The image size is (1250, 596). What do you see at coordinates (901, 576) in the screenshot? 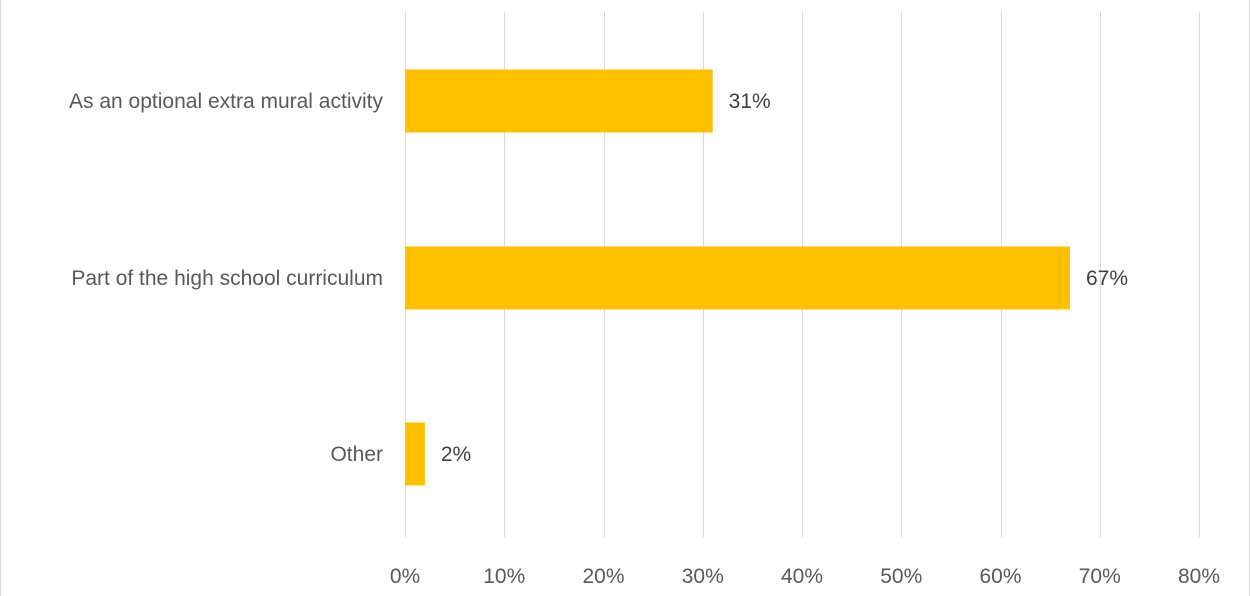
I see `x-tick-label: 50%` at bounding box center [901, 576].